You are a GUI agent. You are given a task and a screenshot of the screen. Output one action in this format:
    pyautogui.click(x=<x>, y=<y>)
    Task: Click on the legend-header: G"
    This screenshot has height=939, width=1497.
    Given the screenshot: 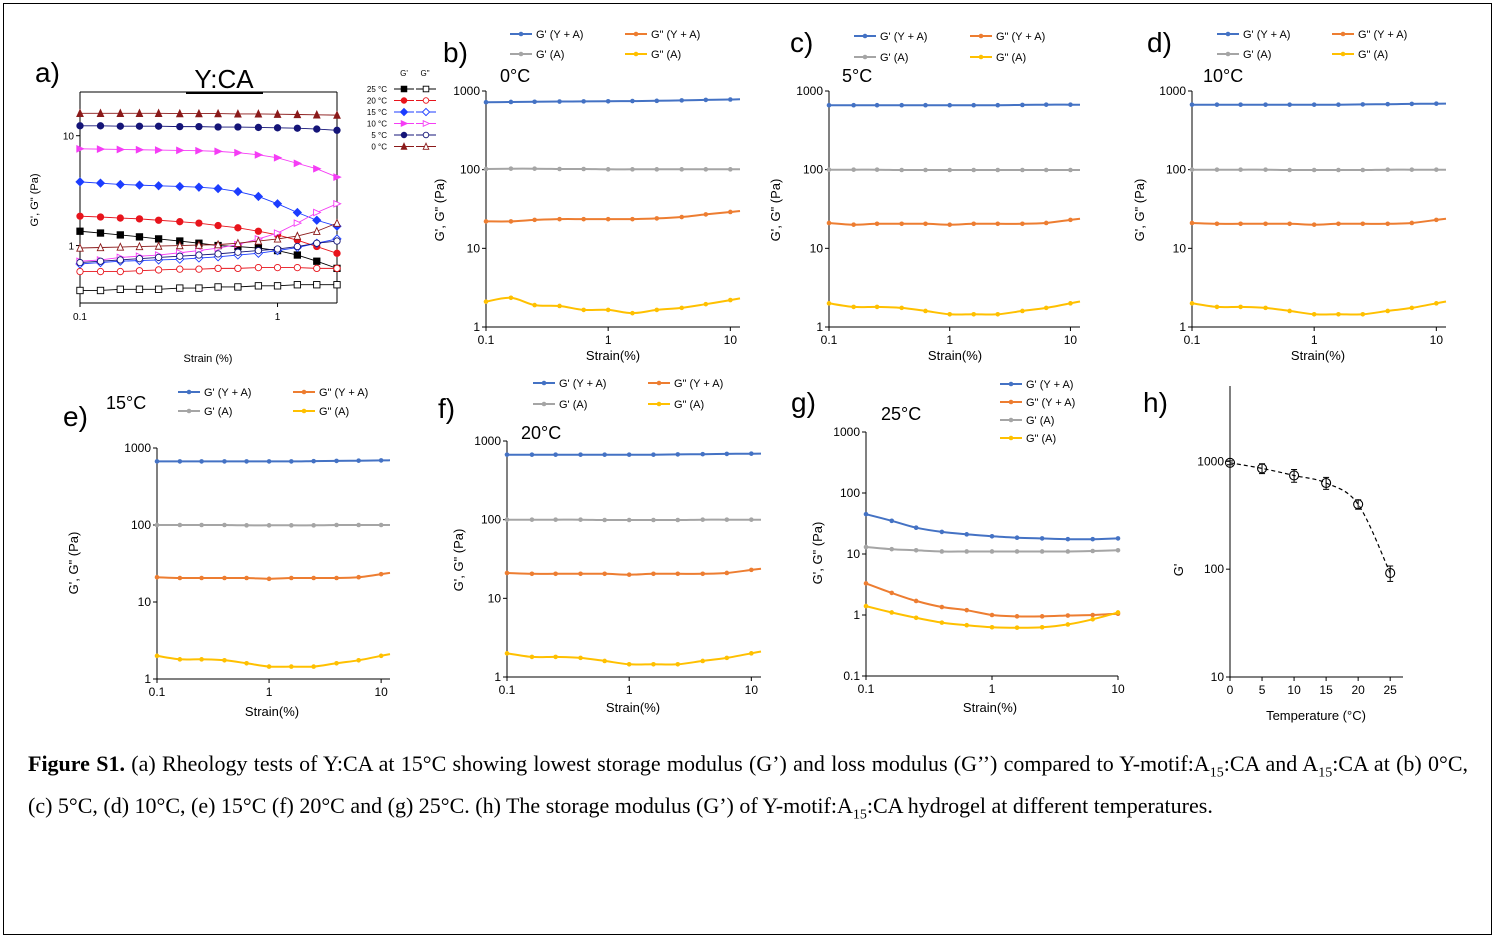 What is the action you would take?
    pyautogui.click(x=424, y=73)
    